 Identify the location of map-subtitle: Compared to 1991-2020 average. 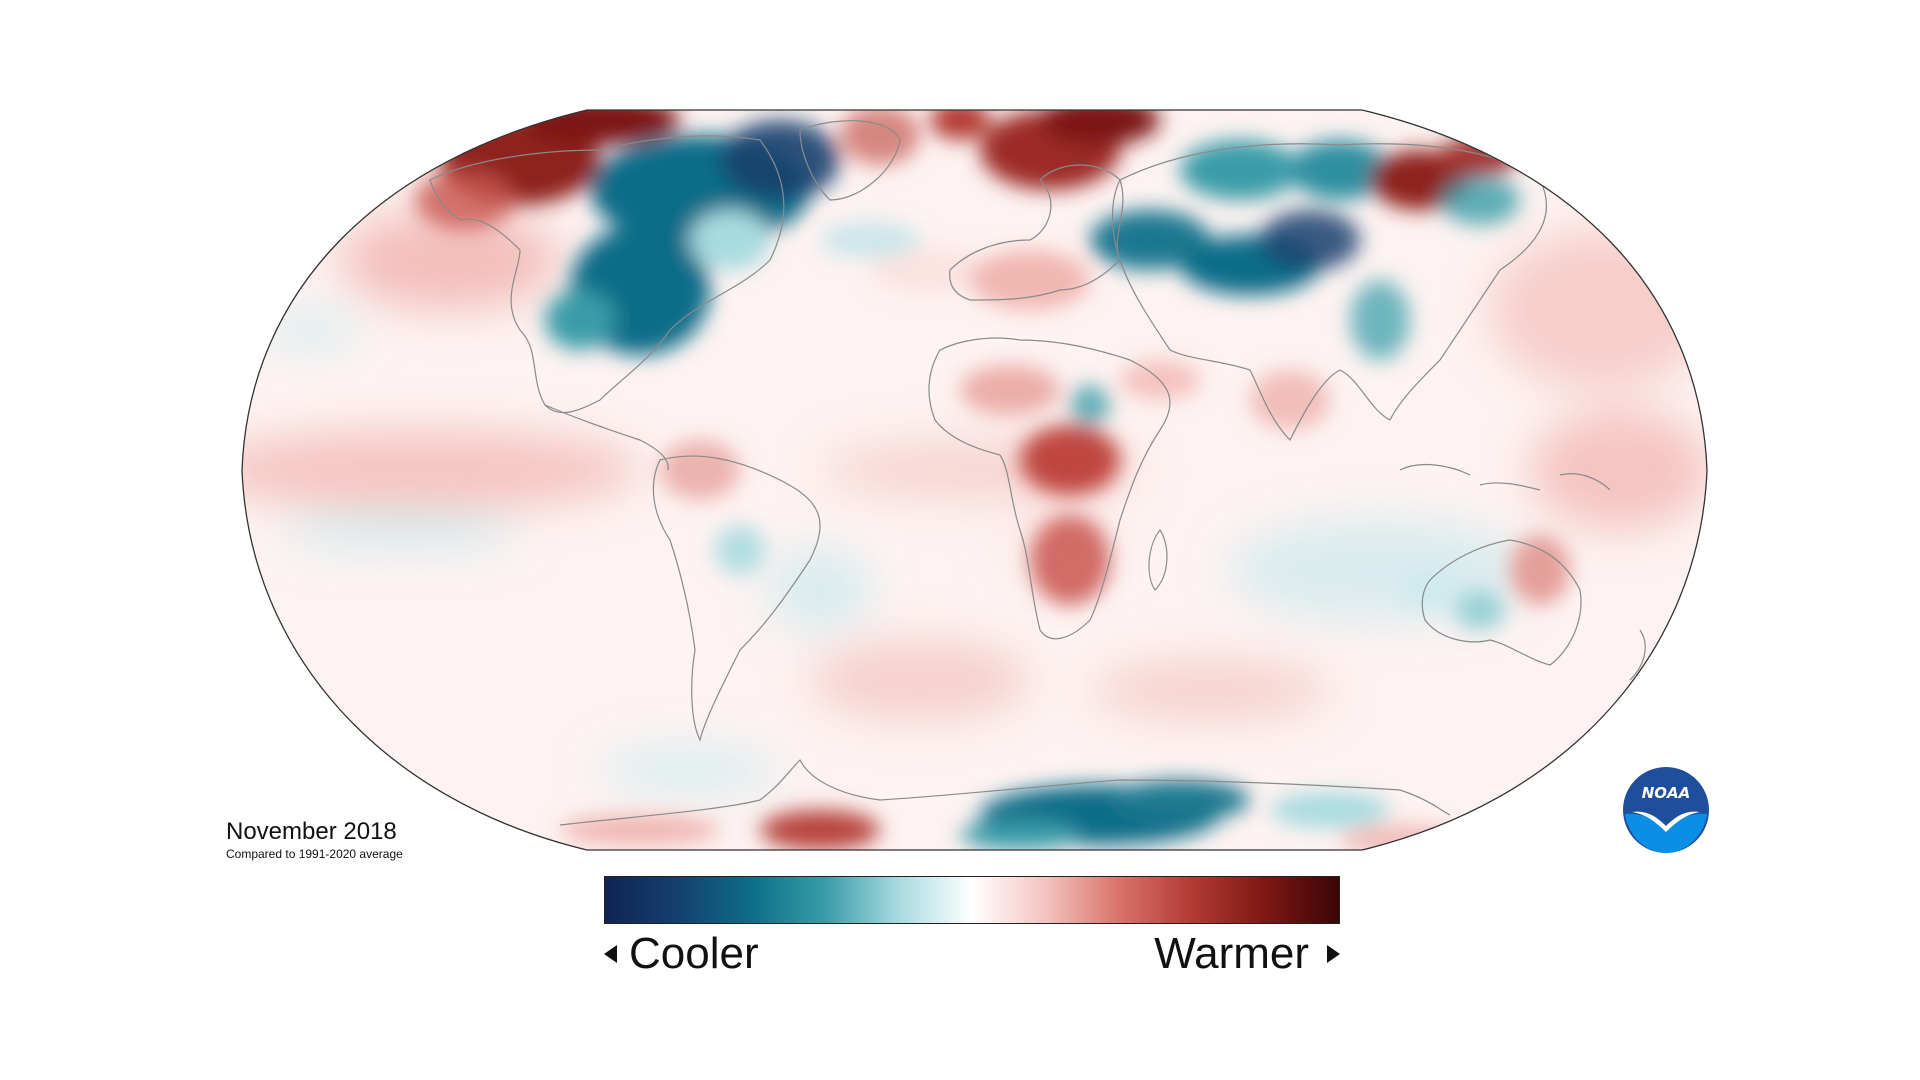
(314, 854).